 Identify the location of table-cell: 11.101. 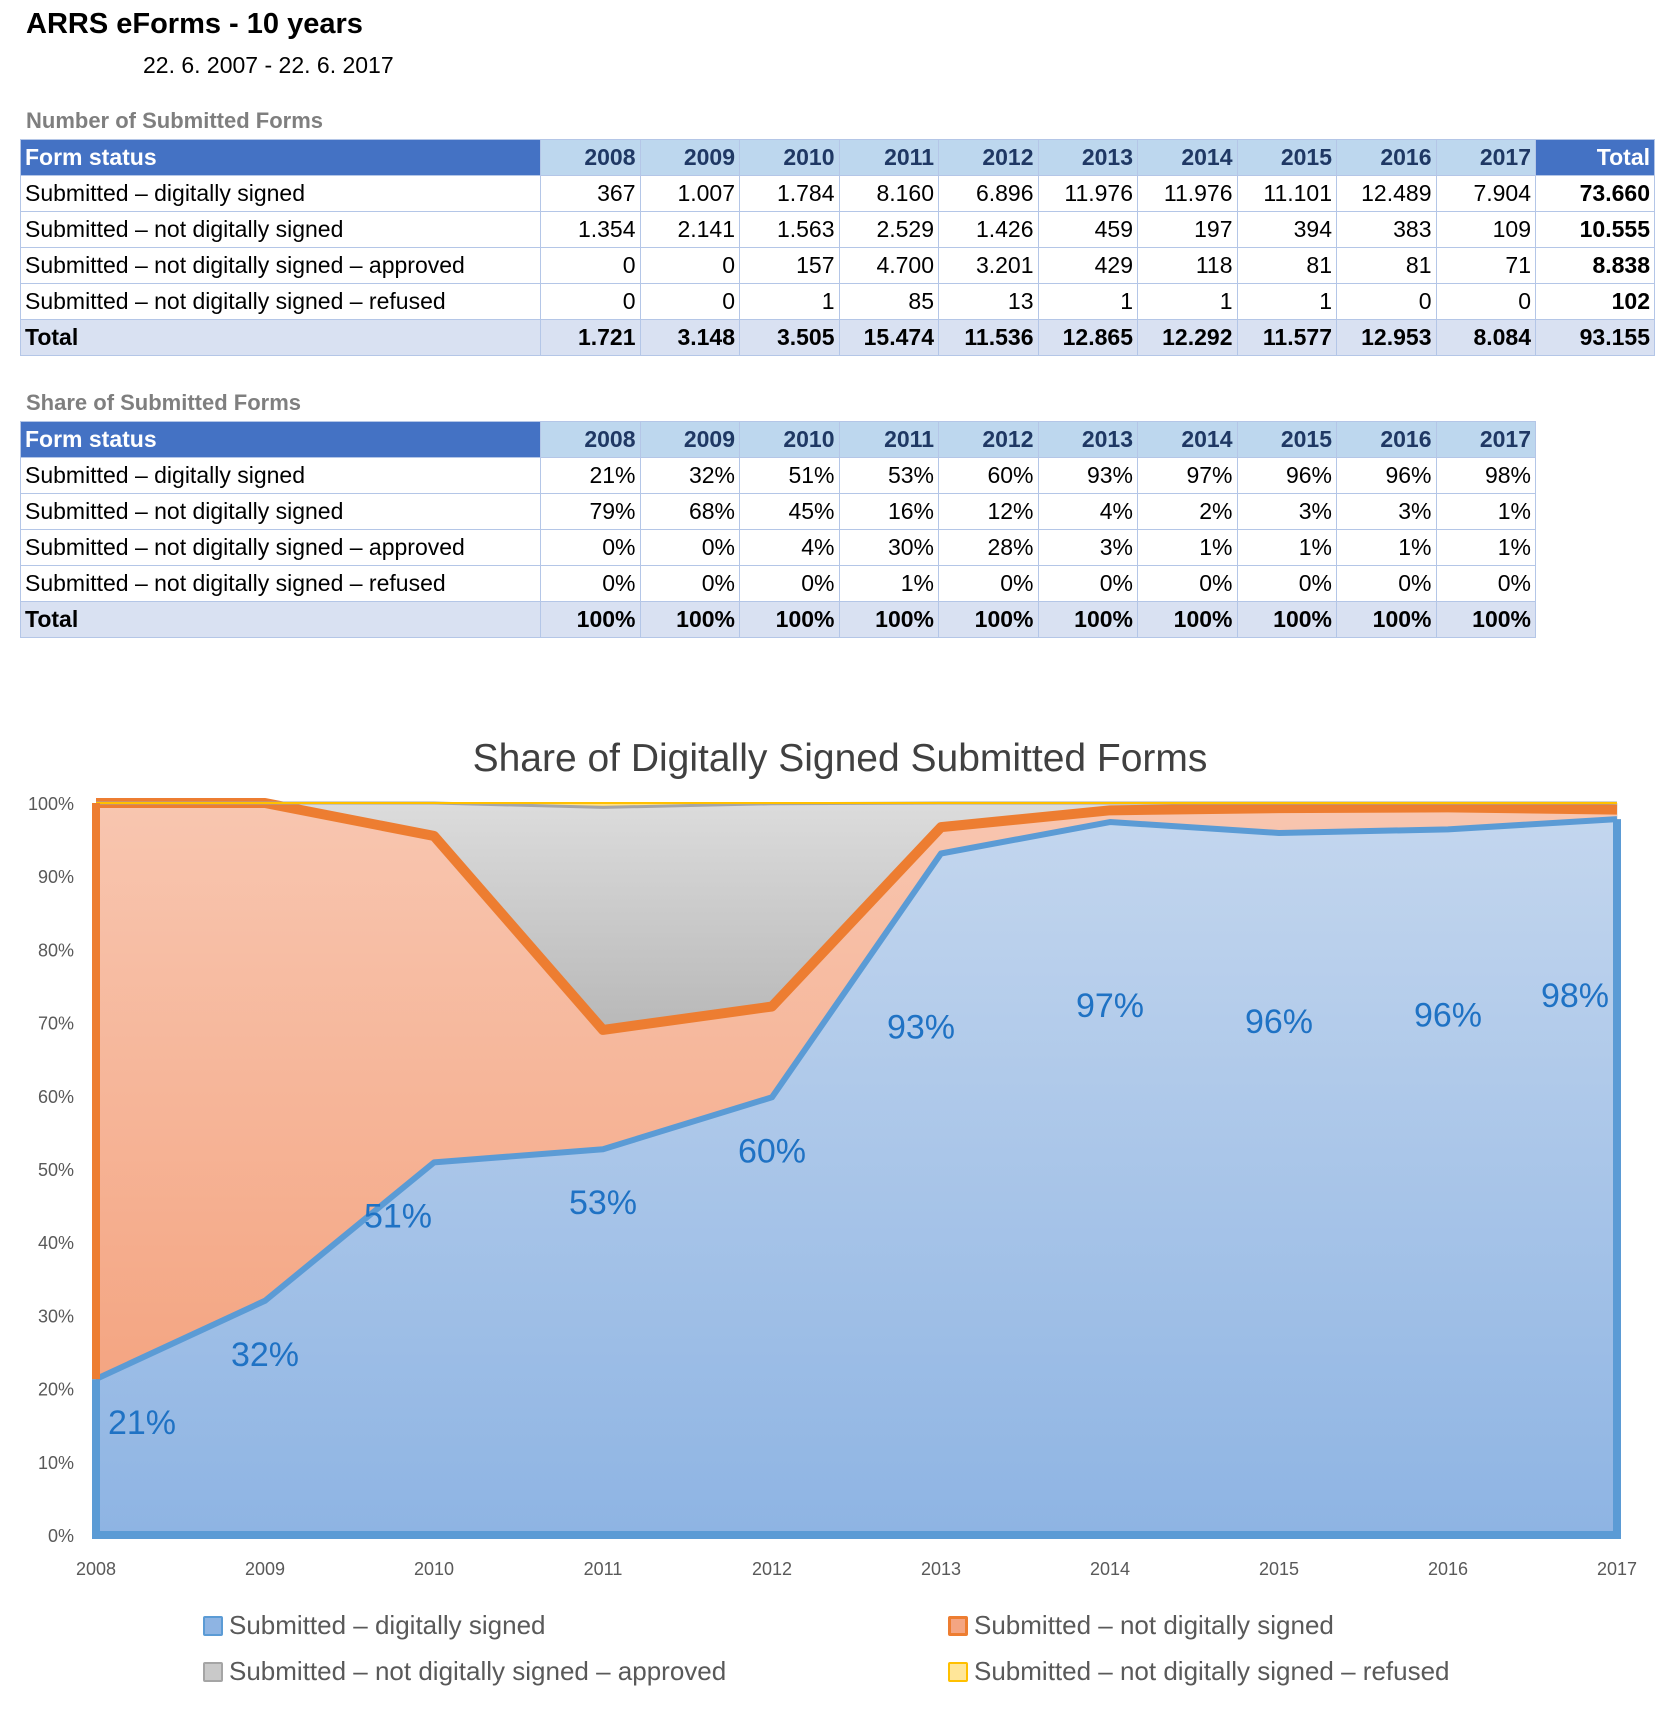
(1286, 193).